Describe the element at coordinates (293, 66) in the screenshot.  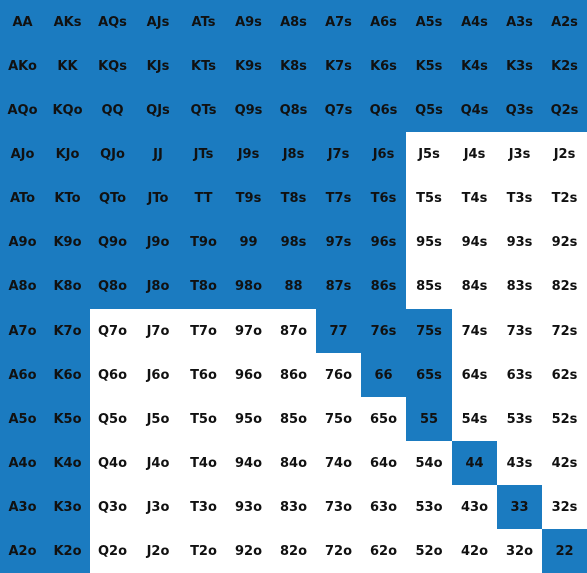
I see `hand-cell-K8s: K8s` at that location.